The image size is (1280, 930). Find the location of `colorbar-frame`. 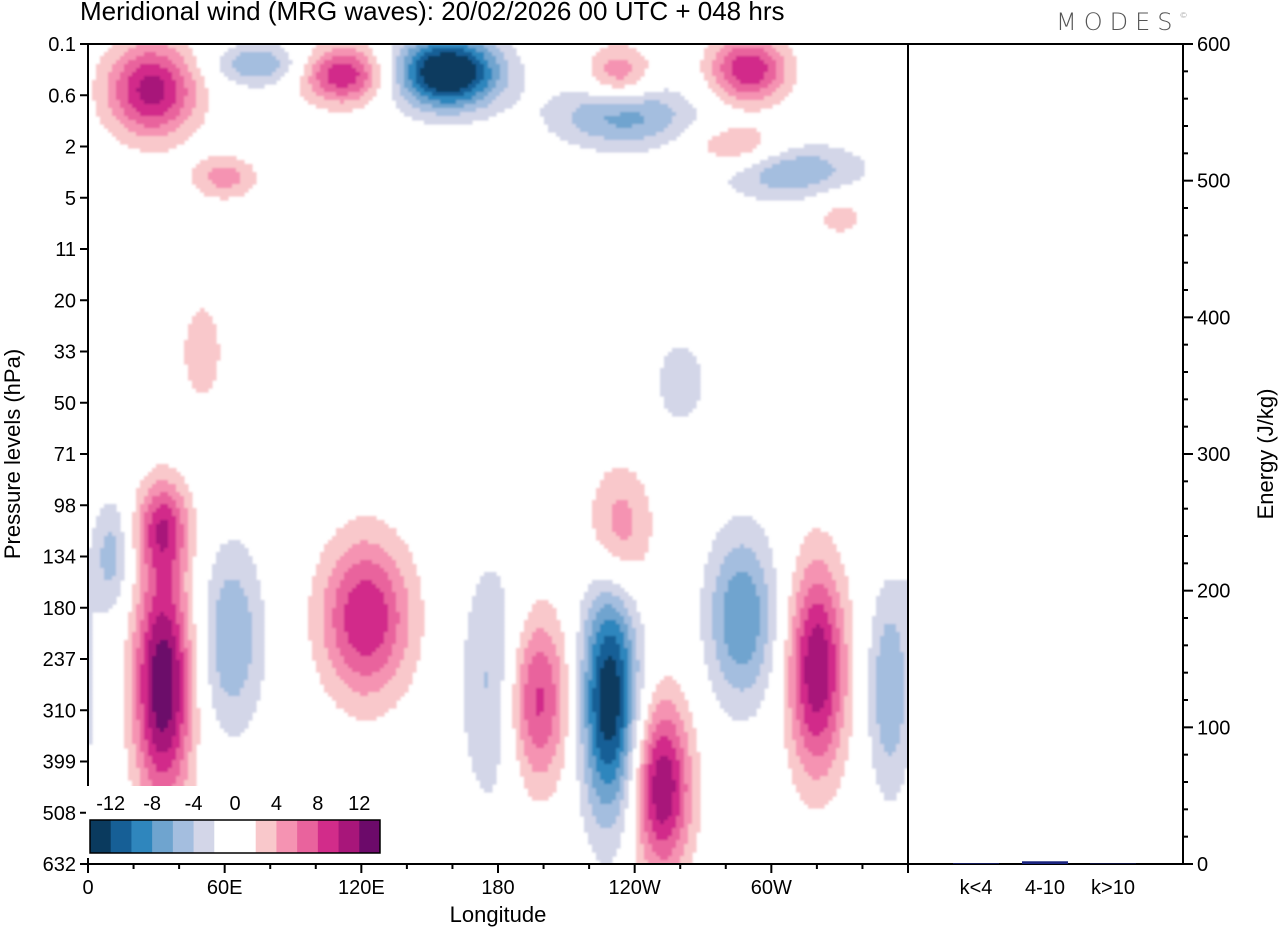

colorbar-frame is located at coordinates (235, 836).